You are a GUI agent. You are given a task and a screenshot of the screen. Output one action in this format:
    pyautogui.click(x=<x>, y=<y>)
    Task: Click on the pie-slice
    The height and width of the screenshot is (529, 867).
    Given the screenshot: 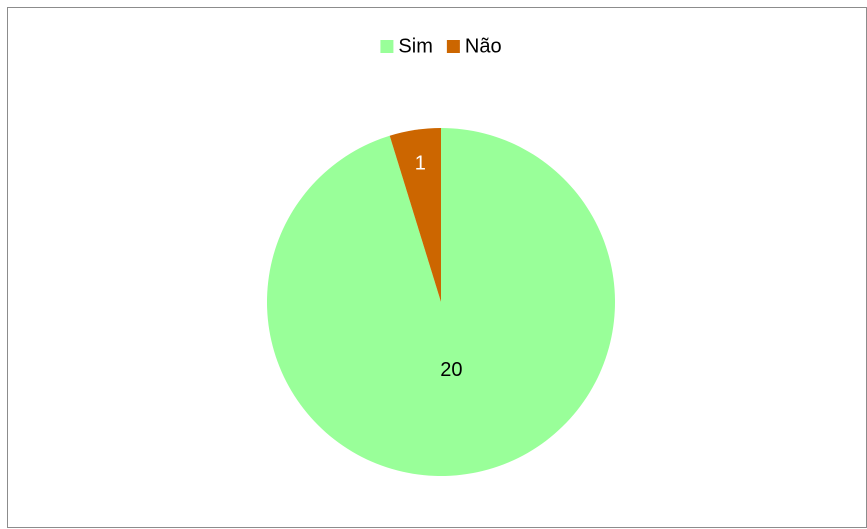 What is the action you would take?
    pyautogui.click(x=415, y=215)
    